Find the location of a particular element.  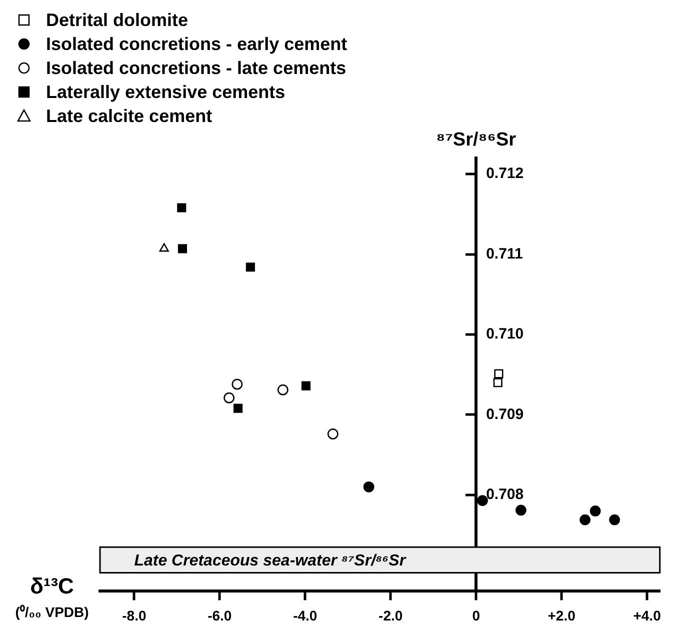

x-tick-label: -4.0 is located at coordinates (305, 615).